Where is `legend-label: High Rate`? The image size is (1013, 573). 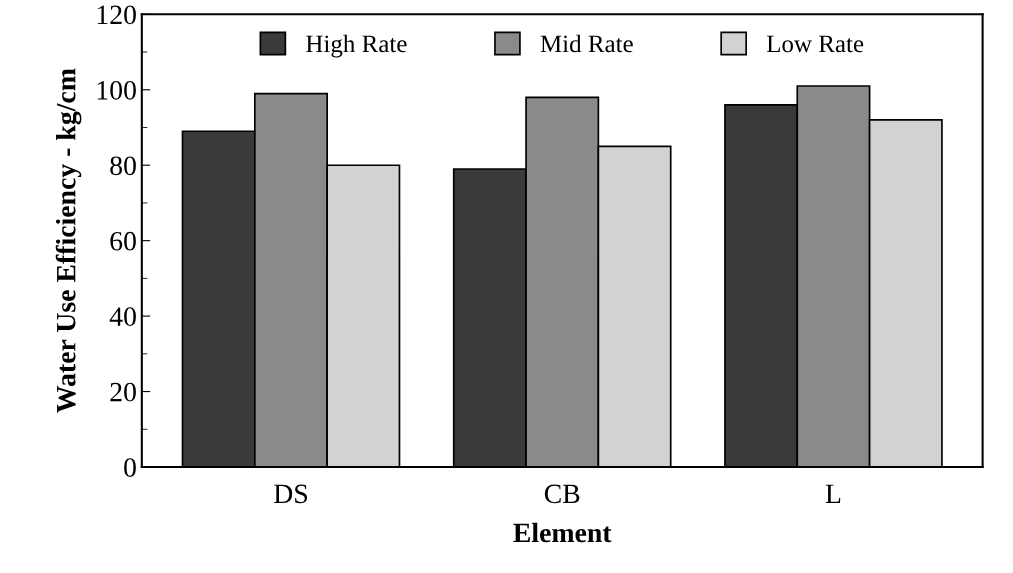 legend-label: High Rate is located at coordinates (356, 46).